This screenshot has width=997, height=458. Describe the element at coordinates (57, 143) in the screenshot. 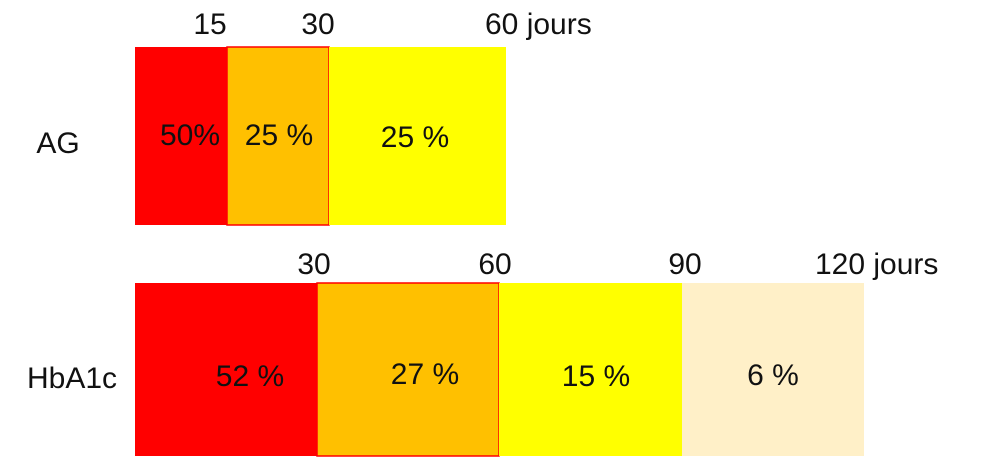

I see `row-label: AG` at that location.